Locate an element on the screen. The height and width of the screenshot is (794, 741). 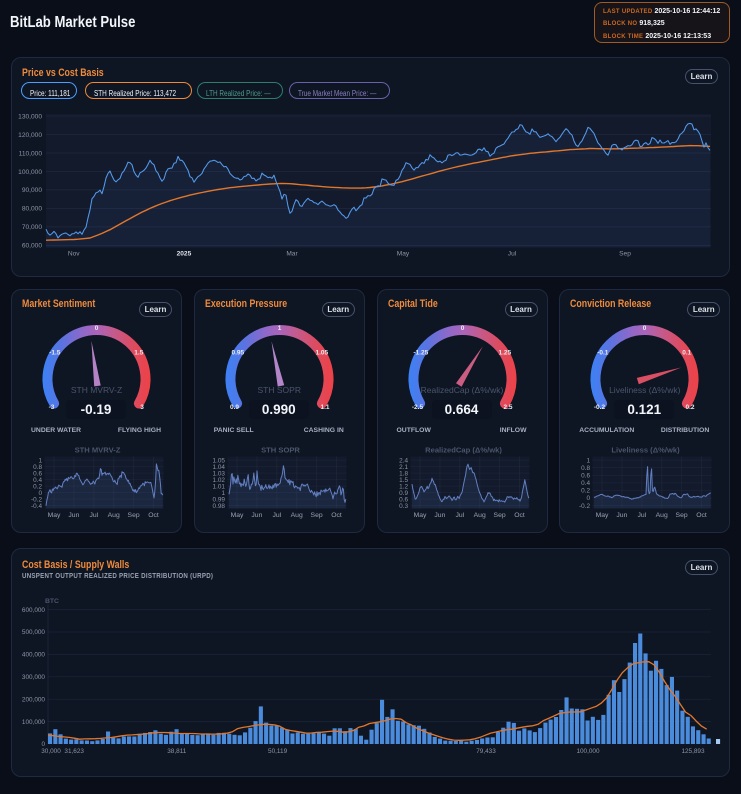
svg-text: 90,000 is located at coordinates (32, 190).